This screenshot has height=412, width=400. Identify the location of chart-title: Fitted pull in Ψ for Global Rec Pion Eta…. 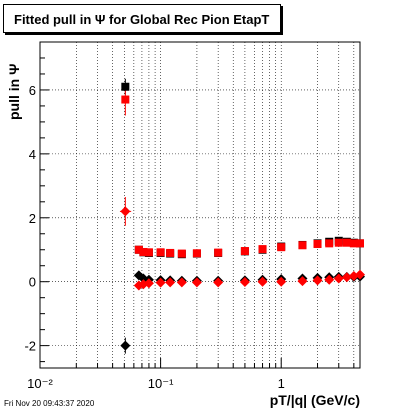
(142, 19).